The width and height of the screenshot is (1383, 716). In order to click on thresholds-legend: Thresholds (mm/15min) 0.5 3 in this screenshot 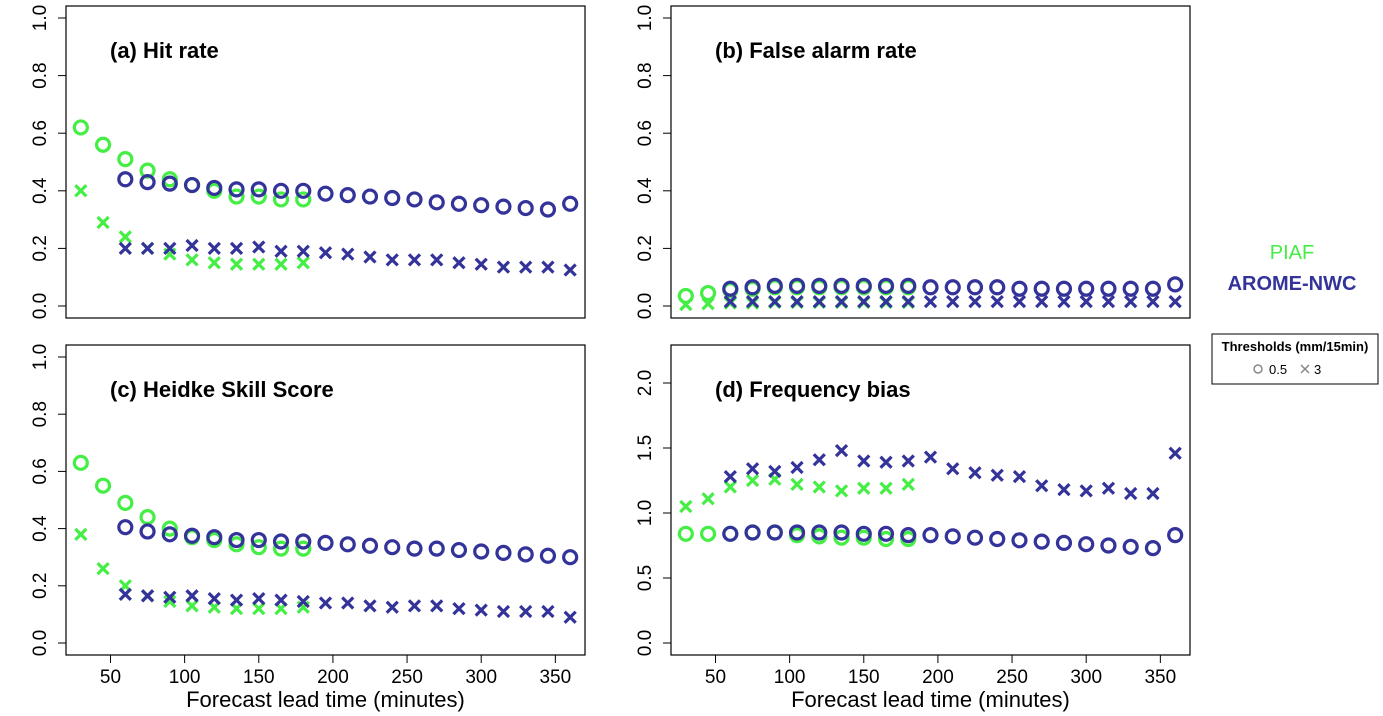, I will do `click(1295, 359)`.